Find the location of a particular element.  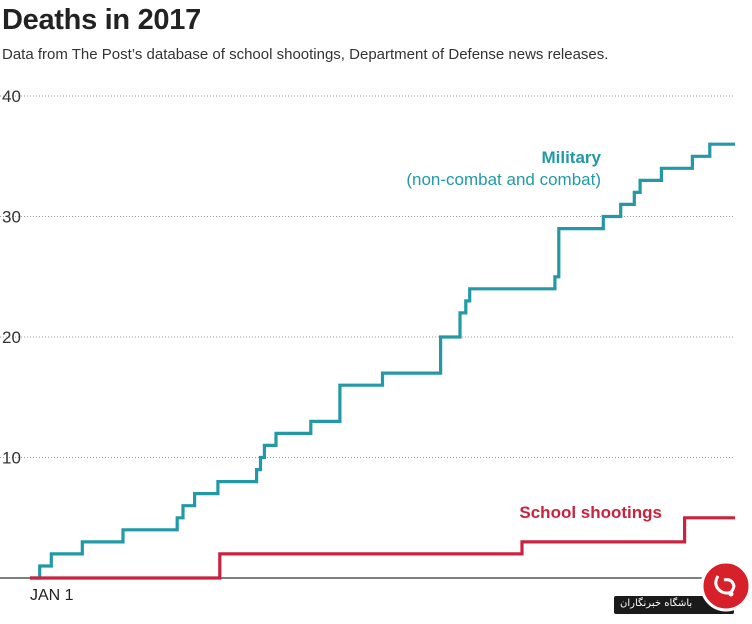

y-tick-label-20: 20 is located at coordinates (11, 337).